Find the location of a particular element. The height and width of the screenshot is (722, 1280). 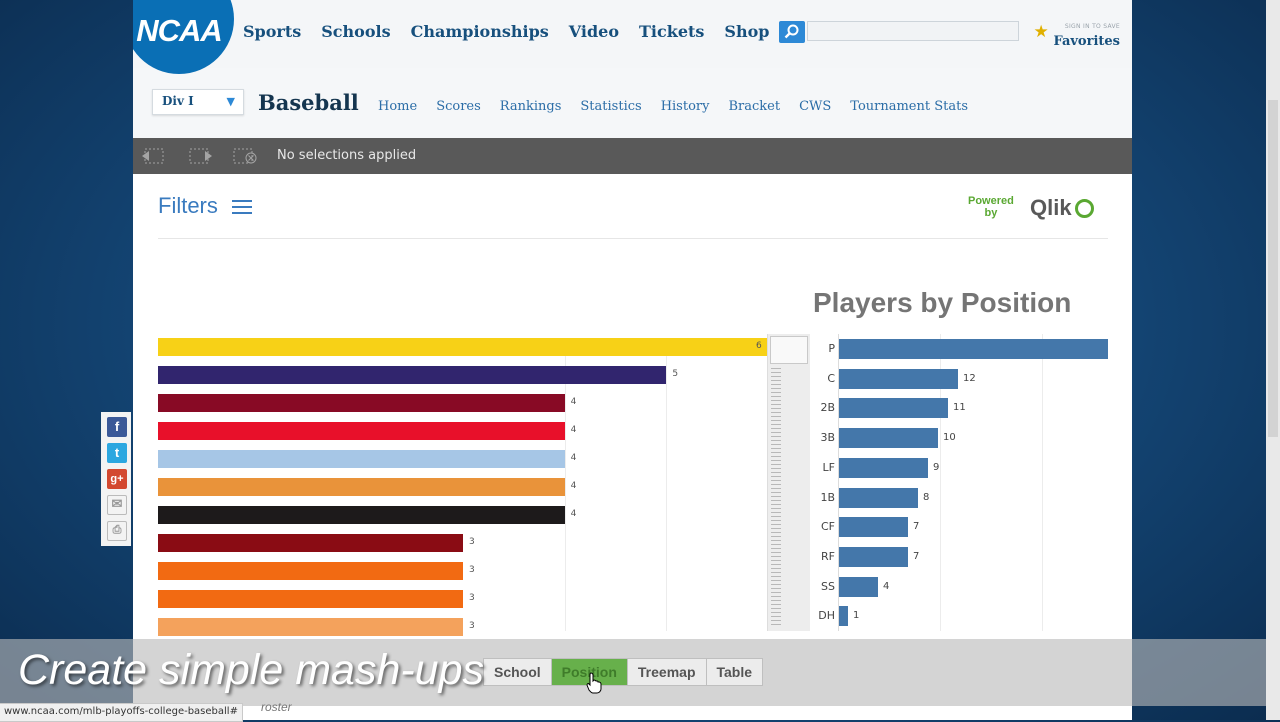

division-value: Div I is located at coordinates (178, 101).